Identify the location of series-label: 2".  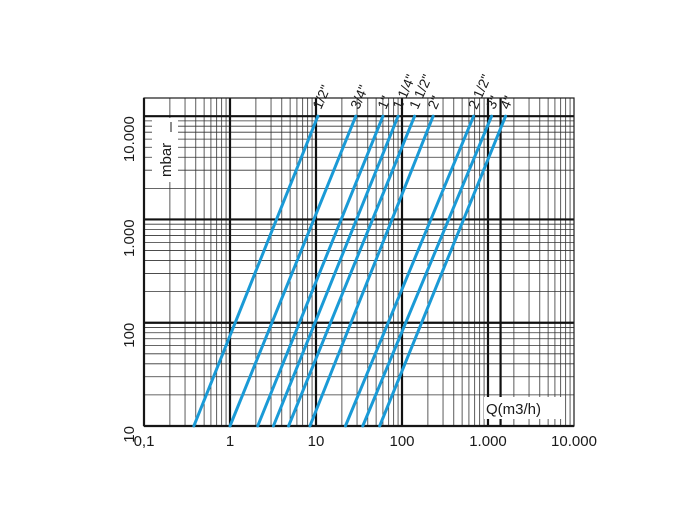
(434, 102).